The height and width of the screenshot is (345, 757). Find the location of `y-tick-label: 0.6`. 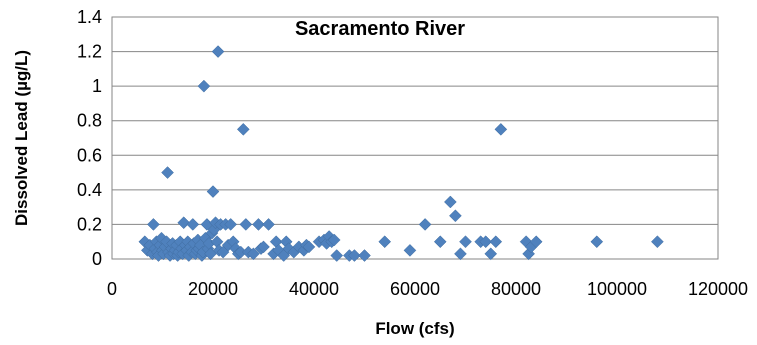

y-tick-label: 0.6 is located at coordinates (89, 155).